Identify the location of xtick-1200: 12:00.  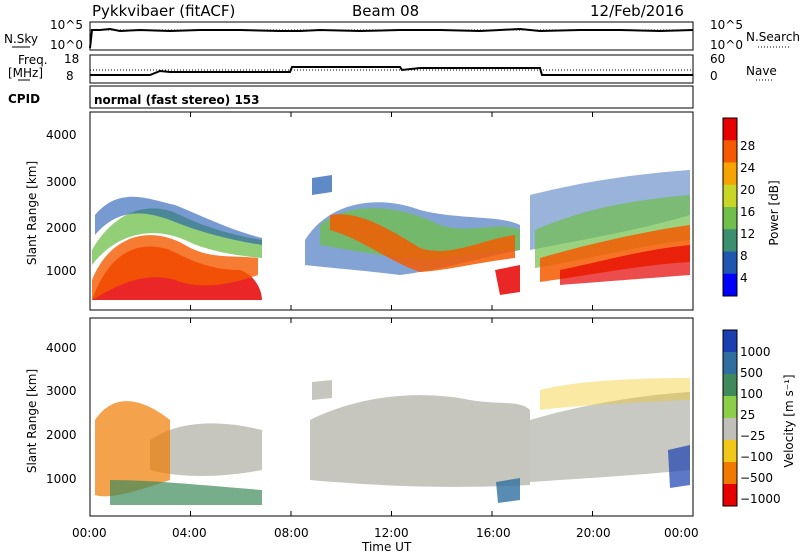
(391, 533).